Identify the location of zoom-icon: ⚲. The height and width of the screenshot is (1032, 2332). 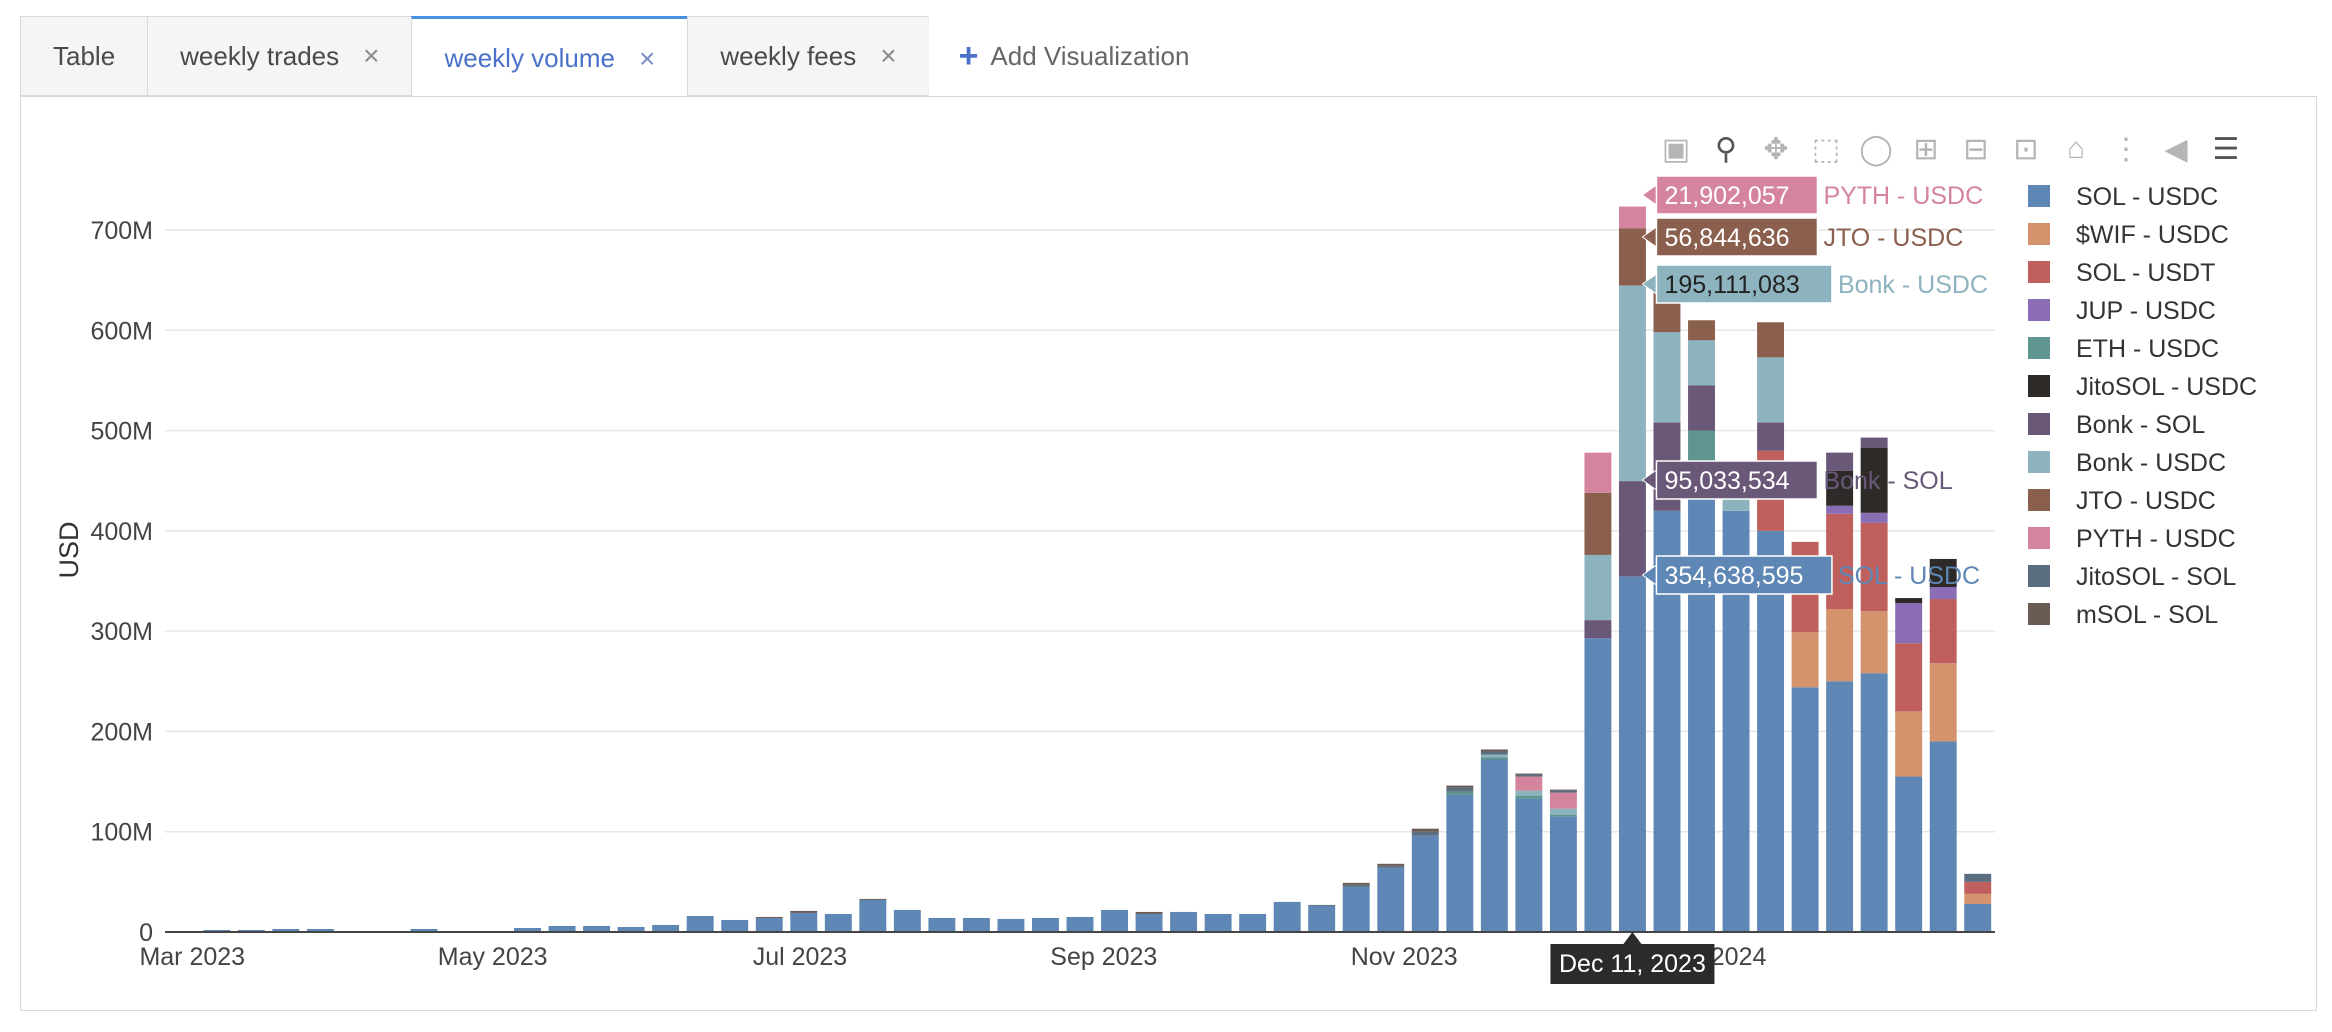
(1726, 149).